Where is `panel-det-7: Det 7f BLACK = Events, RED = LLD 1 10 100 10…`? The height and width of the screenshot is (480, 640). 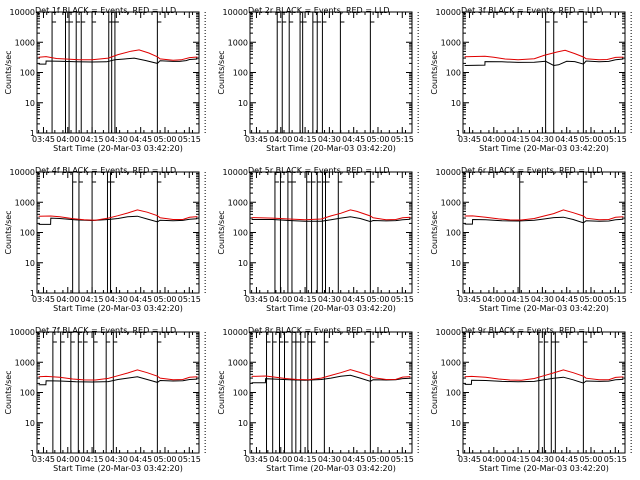
panel-det-7: Det 7f BLACK = Events, RED = LLD 1 10 100 10… is located at coordinates (105, 399).